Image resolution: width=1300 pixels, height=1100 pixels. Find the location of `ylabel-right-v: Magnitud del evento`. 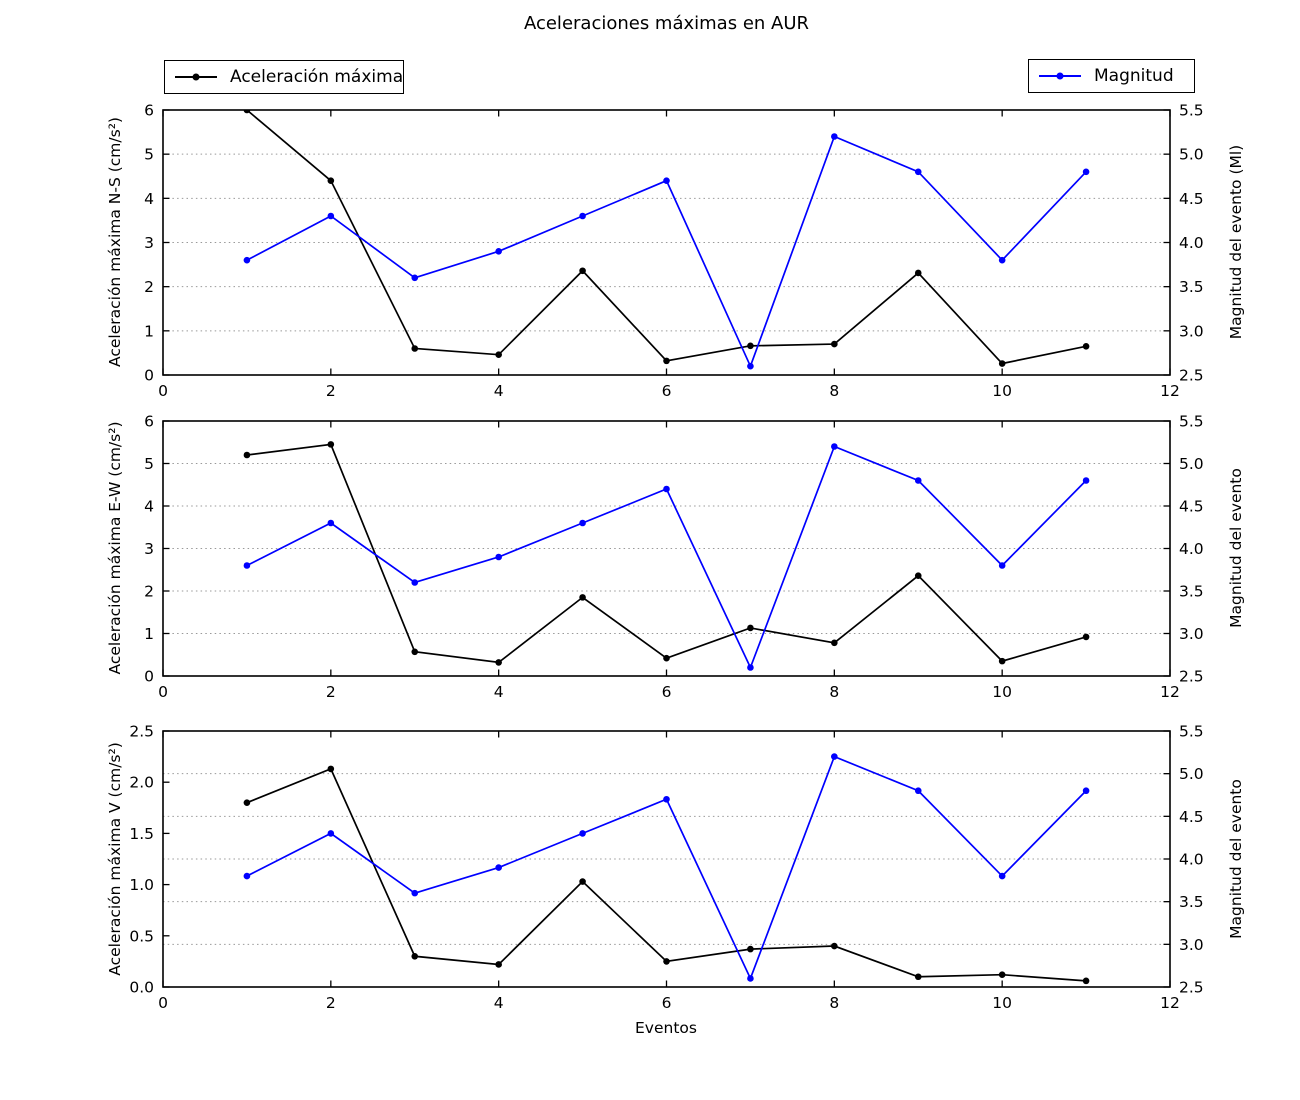

ylabel-right-v: Magnitud del evento is located at coordinates (1236, 859).